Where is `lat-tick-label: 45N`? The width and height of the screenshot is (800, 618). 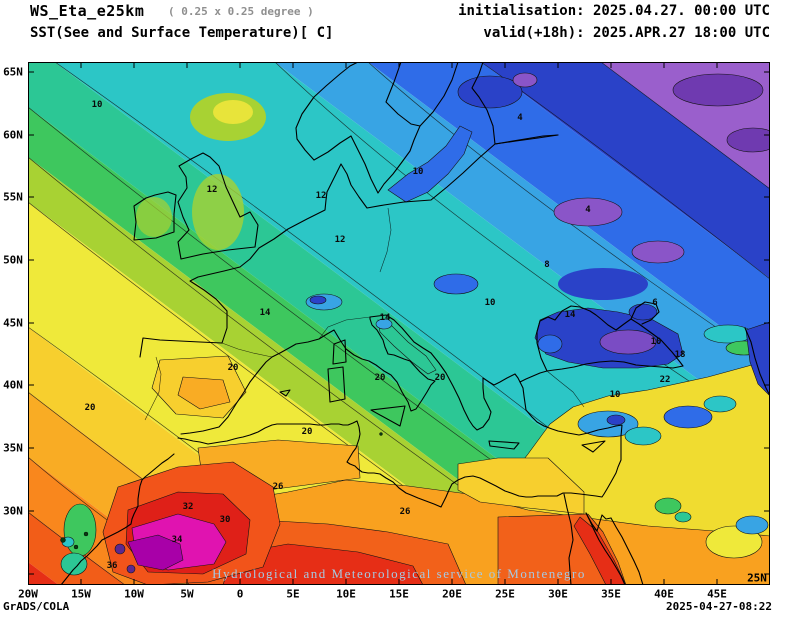 lat-tick-label: 45N is located at coordinates (13, 323).